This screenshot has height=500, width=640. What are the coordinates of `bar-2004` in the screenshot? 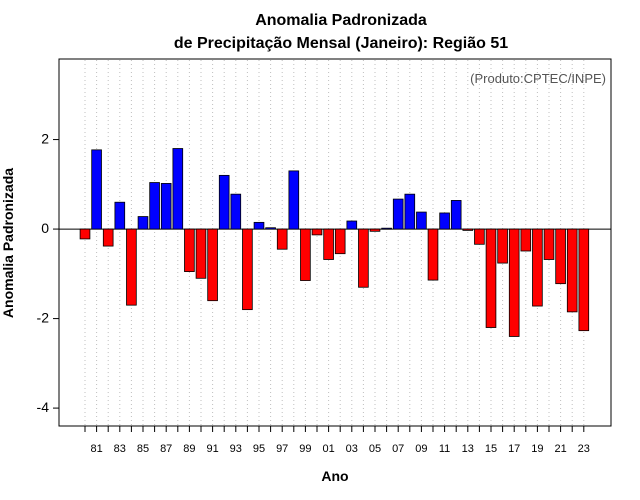 It's located at (363, 258).